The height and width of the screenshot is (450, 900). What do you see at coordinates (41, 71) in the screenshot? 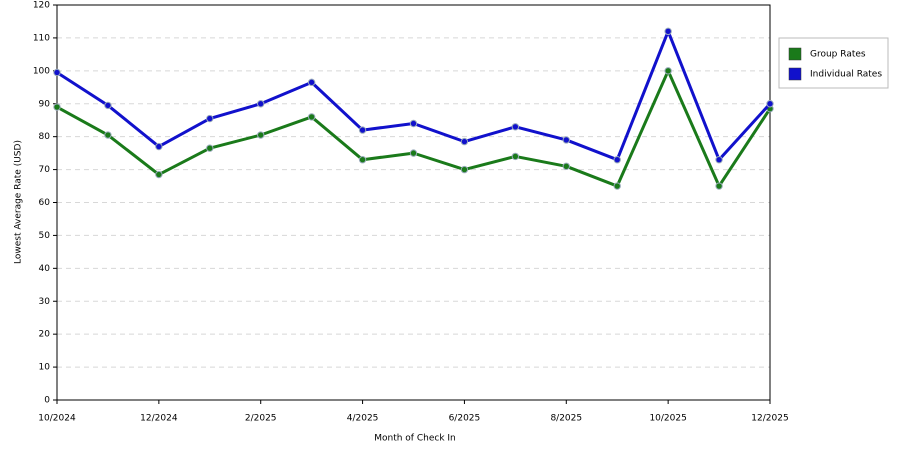
I see `y-tick-label: 100` at bounding box center [41, 71].